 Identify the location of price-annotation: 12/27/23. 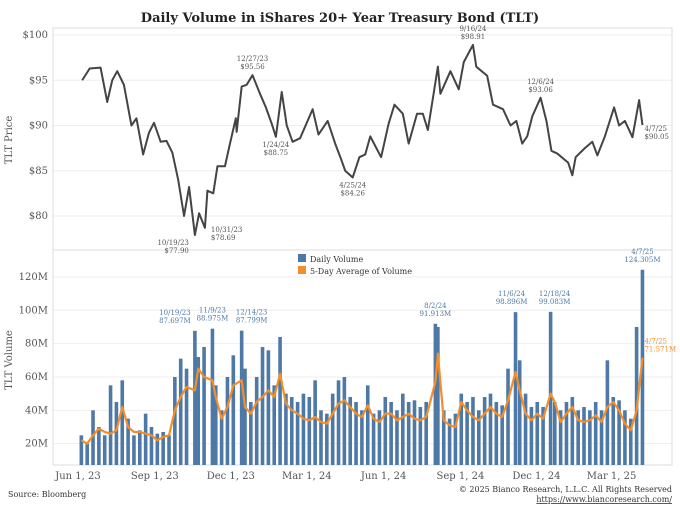
(252, 59).